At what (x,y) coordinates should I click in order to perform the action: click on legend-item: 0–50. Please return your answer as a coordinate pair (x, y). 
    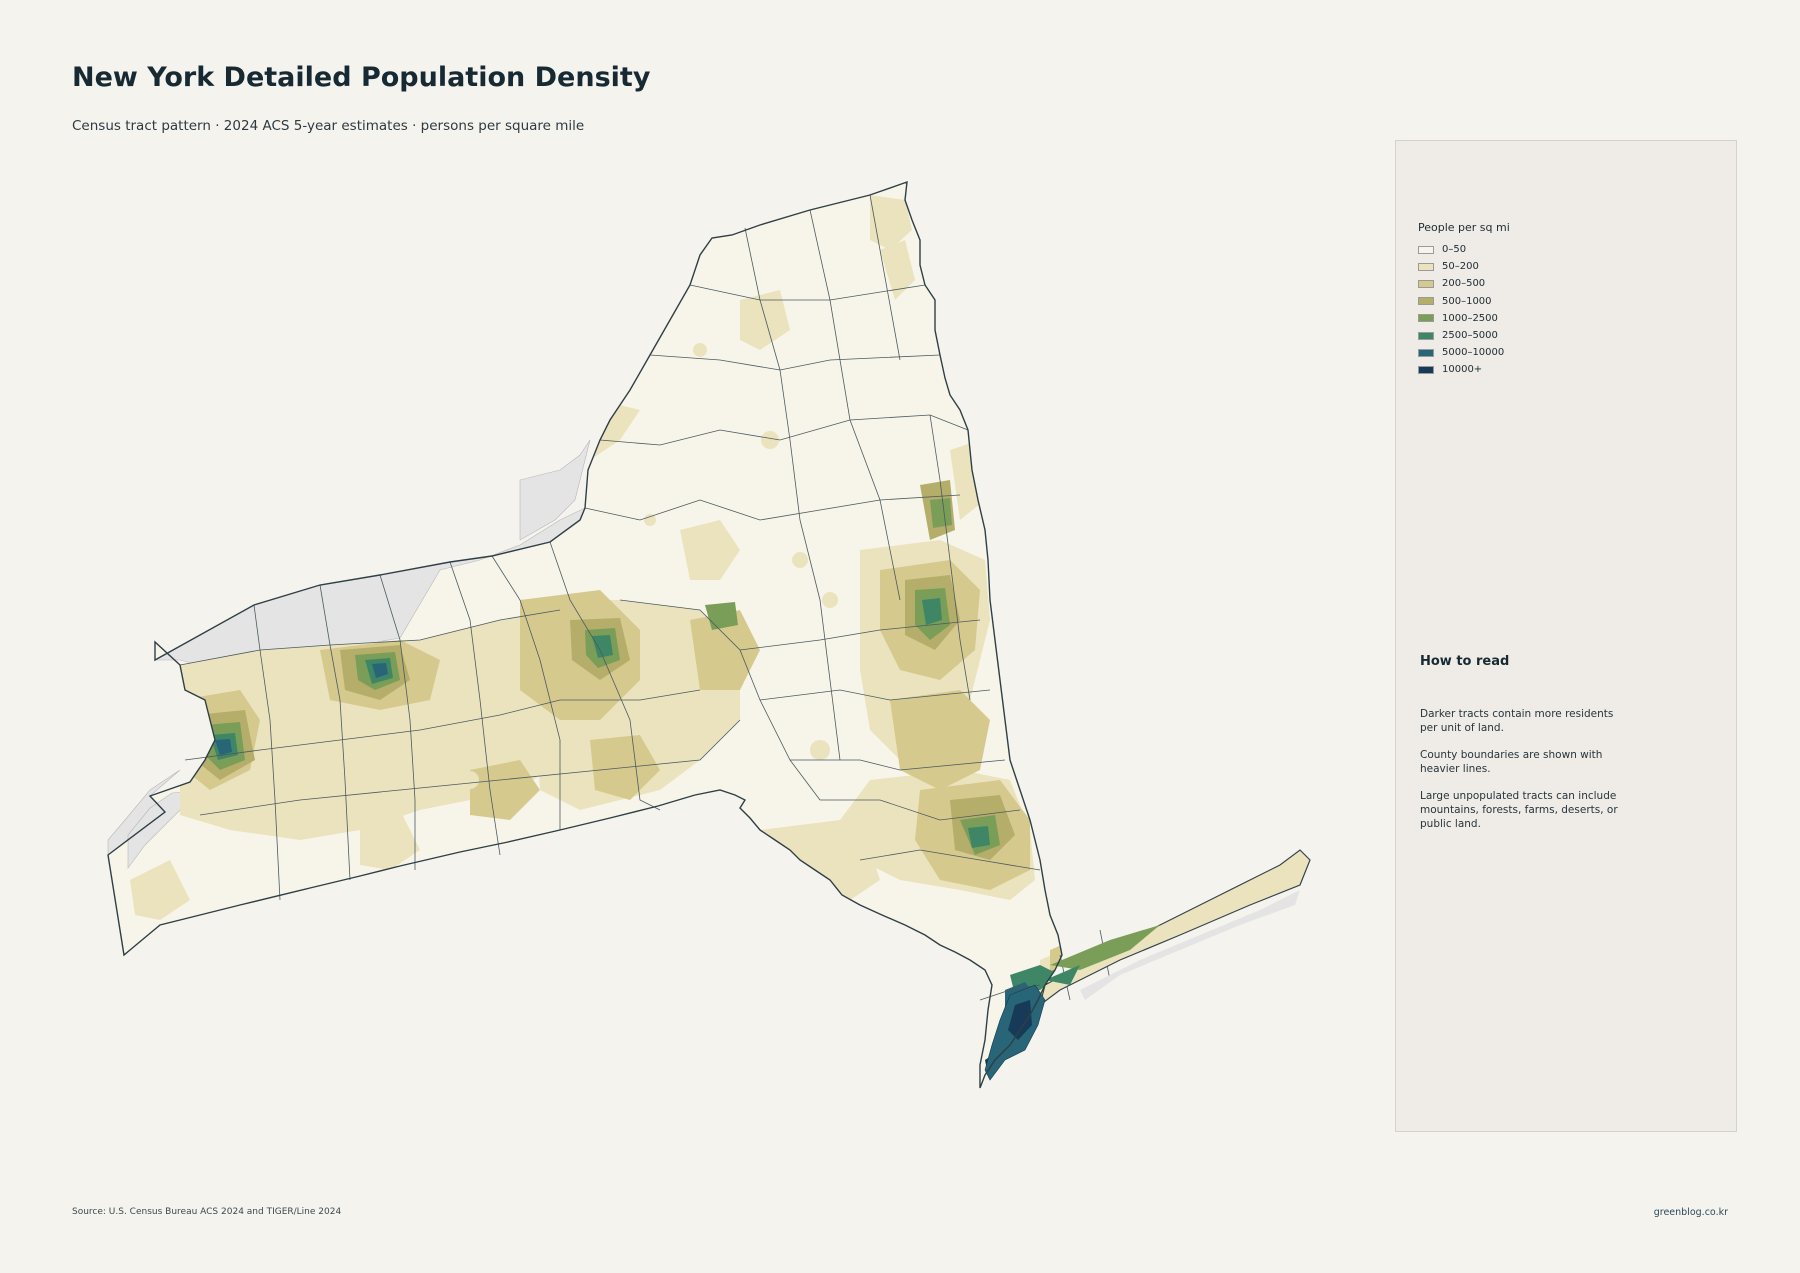
    Looking at the image, I should click on (1461, 249).